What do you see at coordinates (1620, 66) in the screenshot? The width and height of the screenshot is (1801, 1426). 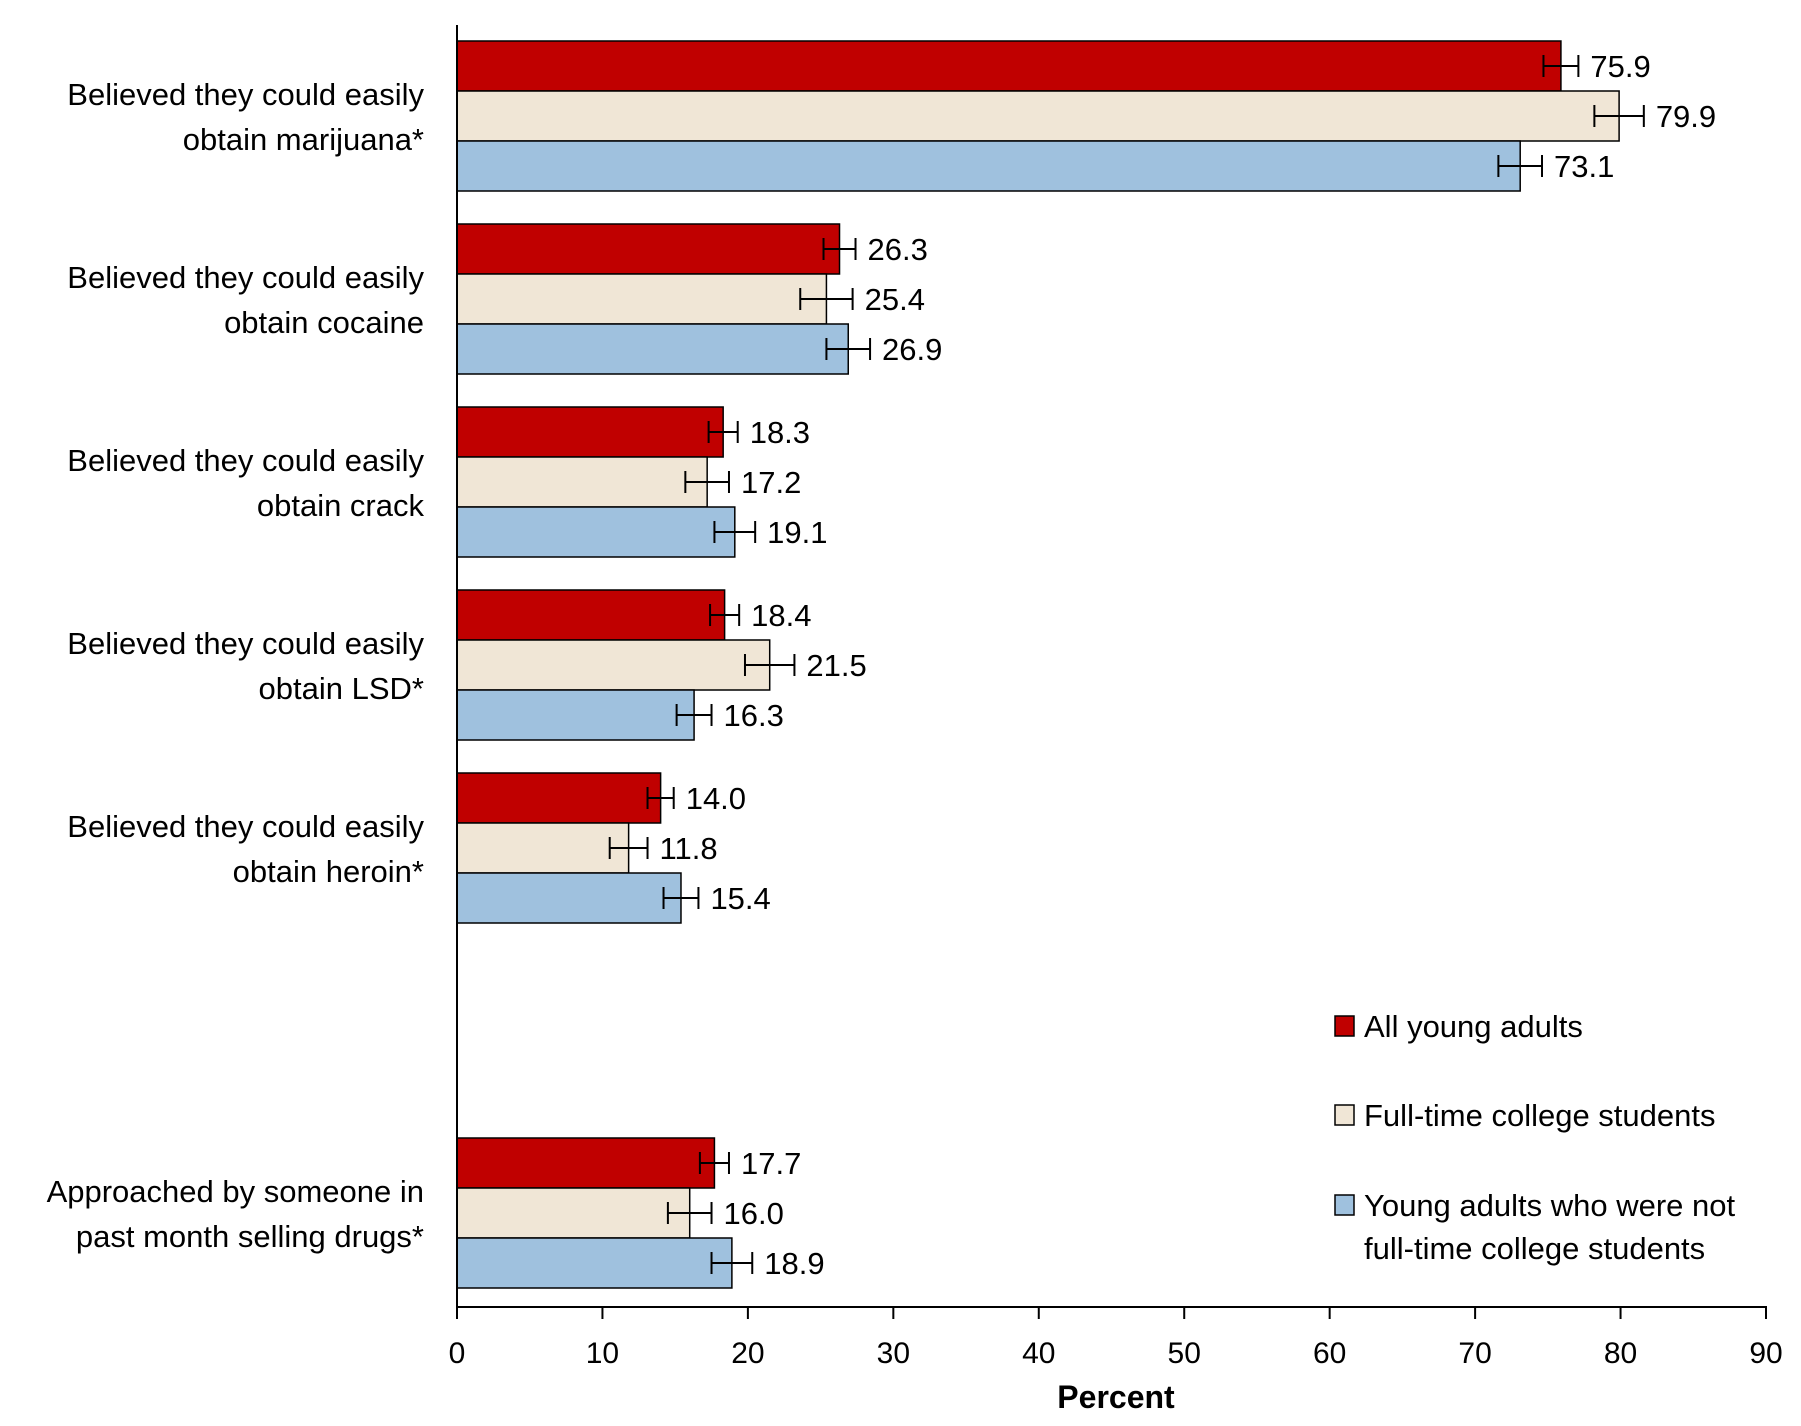 I see `value-label: 75.9` at bounding box center [1620, 66].